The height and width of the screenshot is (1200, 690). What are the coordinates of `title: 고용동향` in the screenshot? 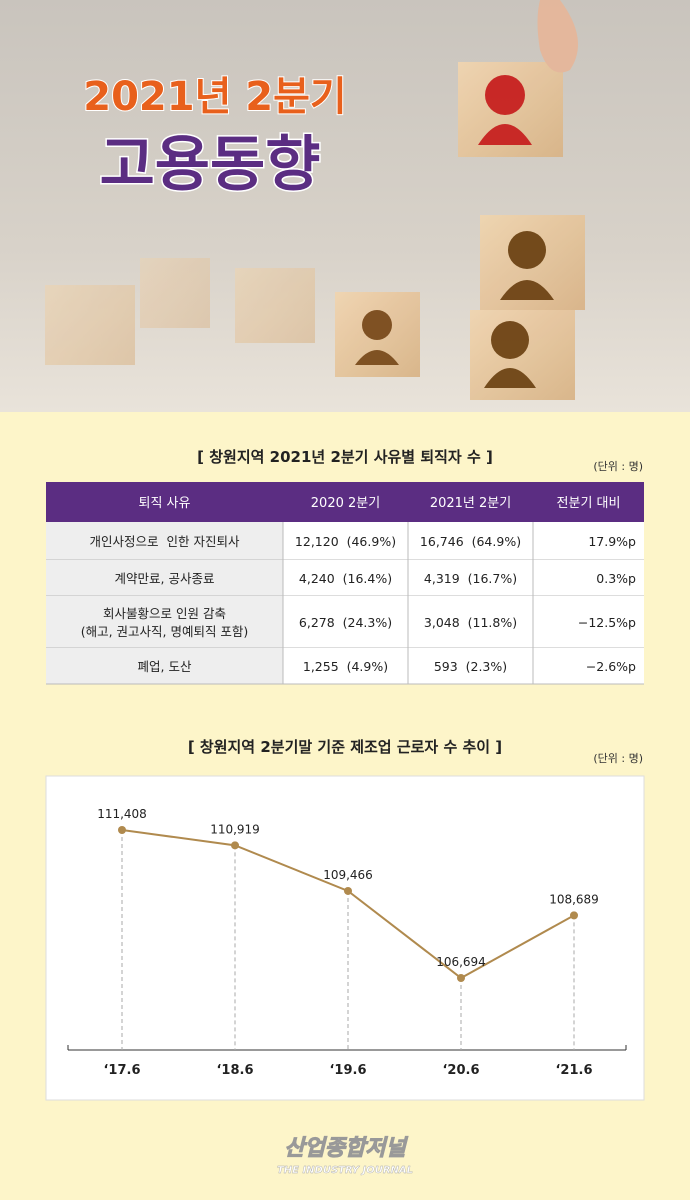 It's located at (210, 165).